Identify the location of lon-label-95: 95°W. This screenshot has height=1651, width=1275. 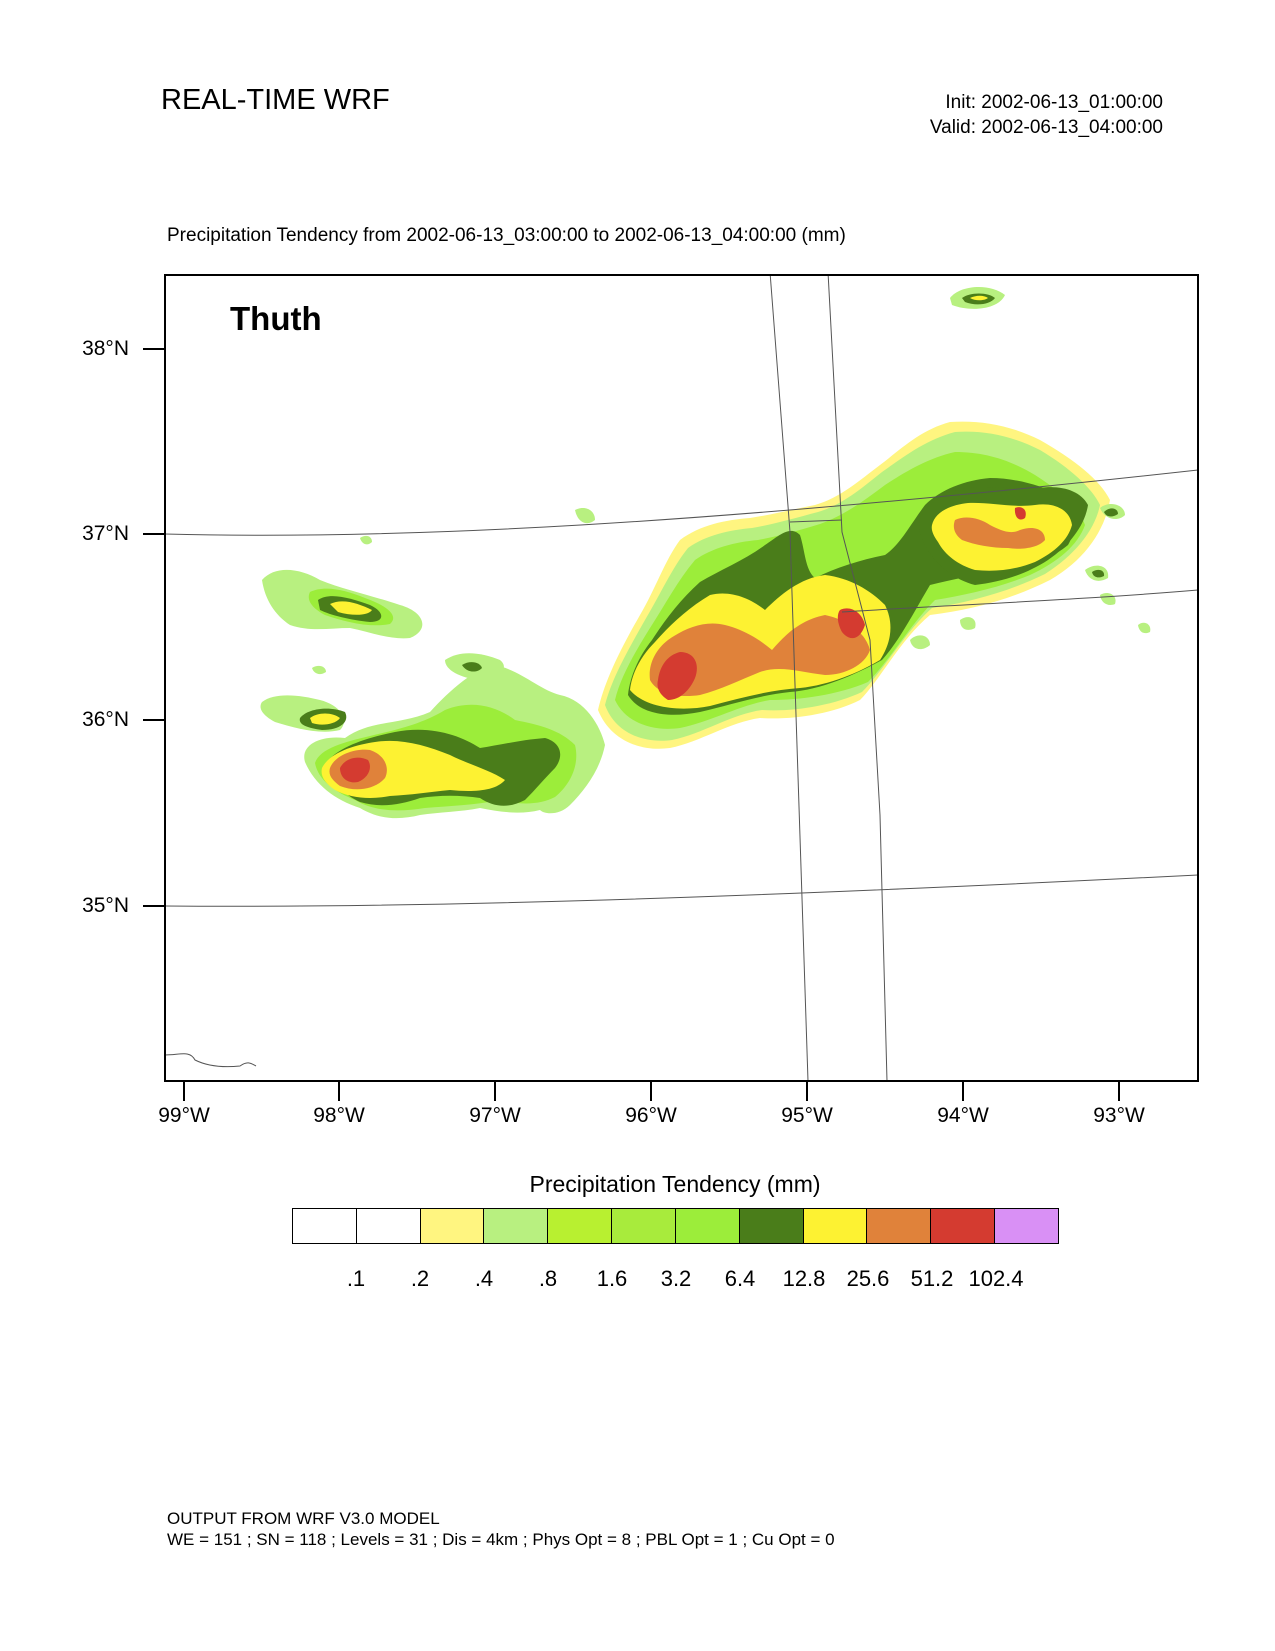
(807, 1115).